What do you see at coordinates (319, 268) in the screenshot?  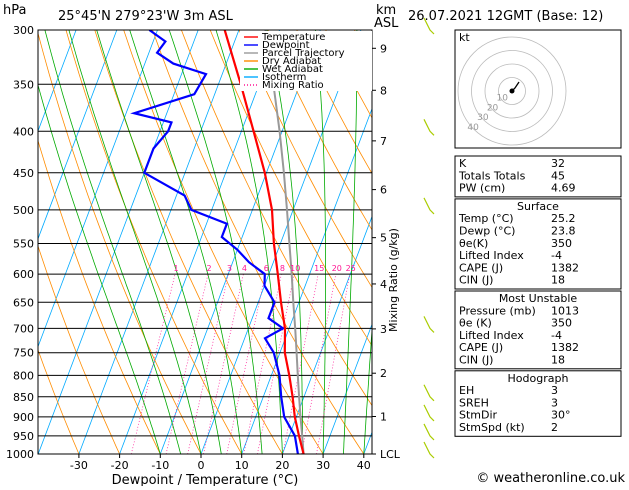 I see `mixing-ratio-label: 15` at bounding box center [319, 268].